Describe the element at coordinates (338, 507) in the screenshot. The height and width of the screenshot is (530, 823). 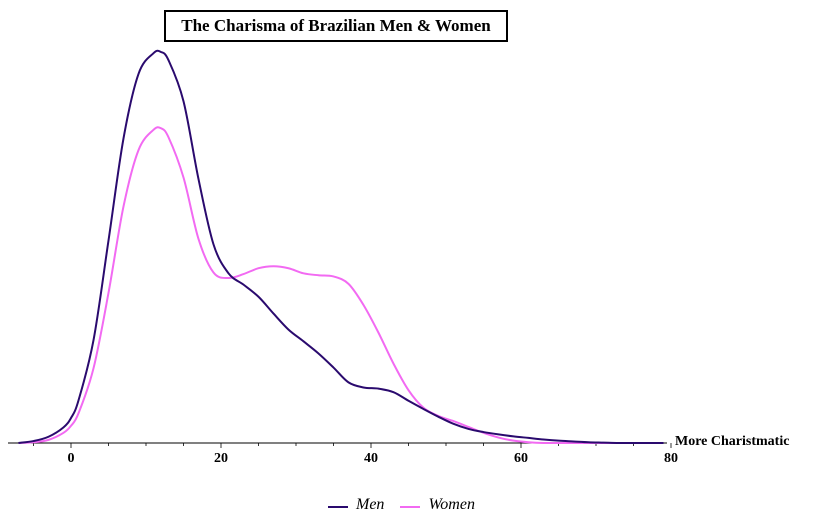
I see `legend-swatch-men` at that location.